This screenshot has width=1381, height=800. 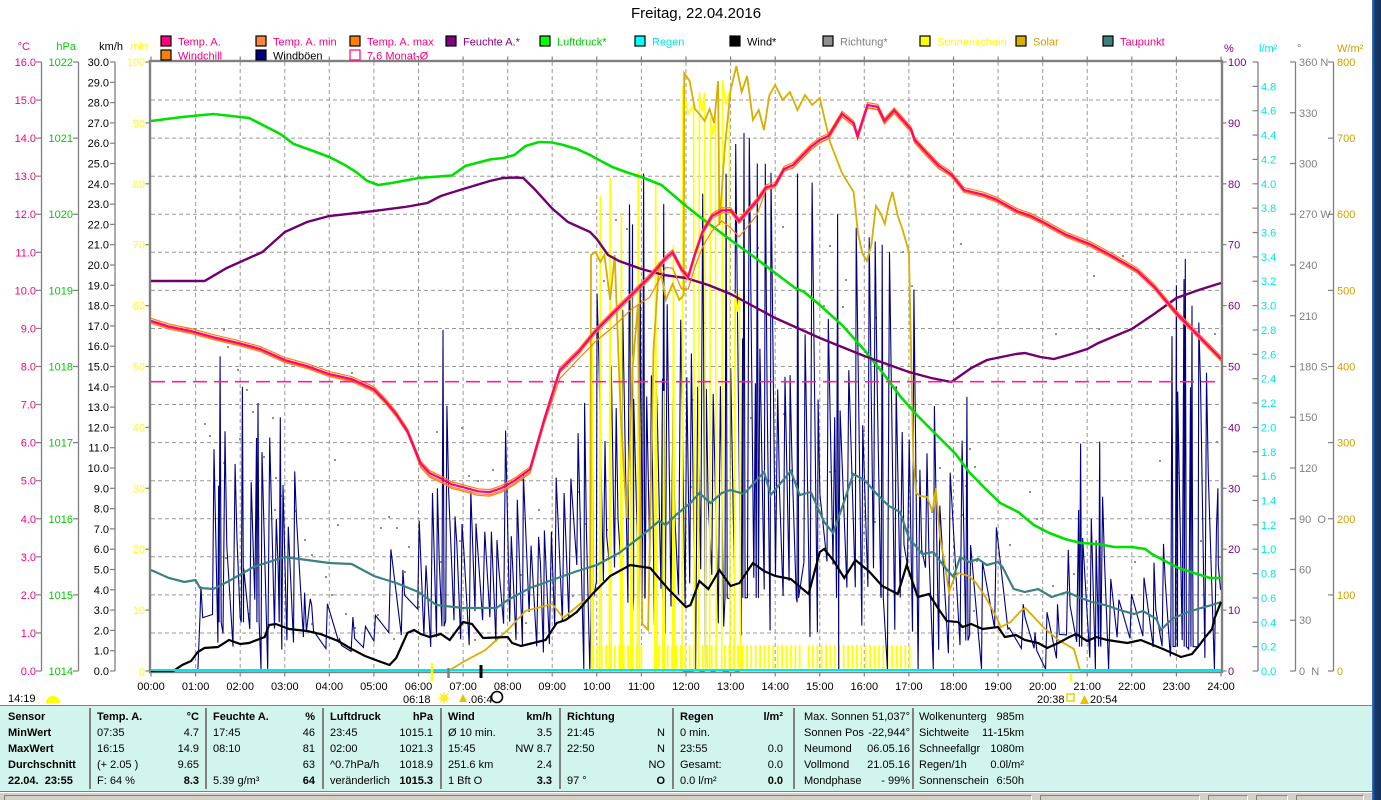 What do you see at coordinates (1268, 331) in the screenshot?
I see `svg-text: 2.8` at bounding box center [1268, 331].